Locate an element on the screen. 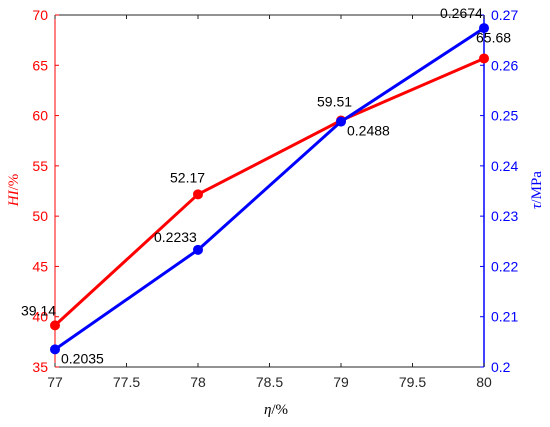 The image size is (550, 427). x-tick-label: 79 is located at coordinates (341, 382).